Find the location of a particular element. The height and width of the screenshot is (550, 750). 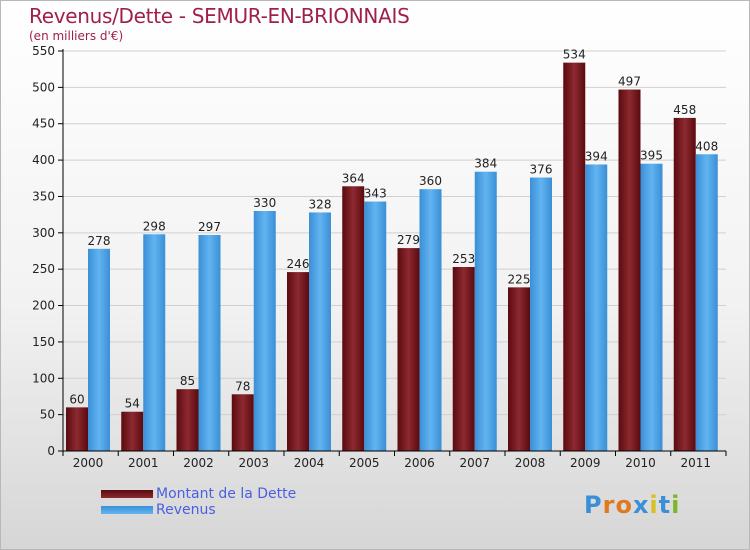

logo-letter-i2: i is located at coordinates (676, 505).